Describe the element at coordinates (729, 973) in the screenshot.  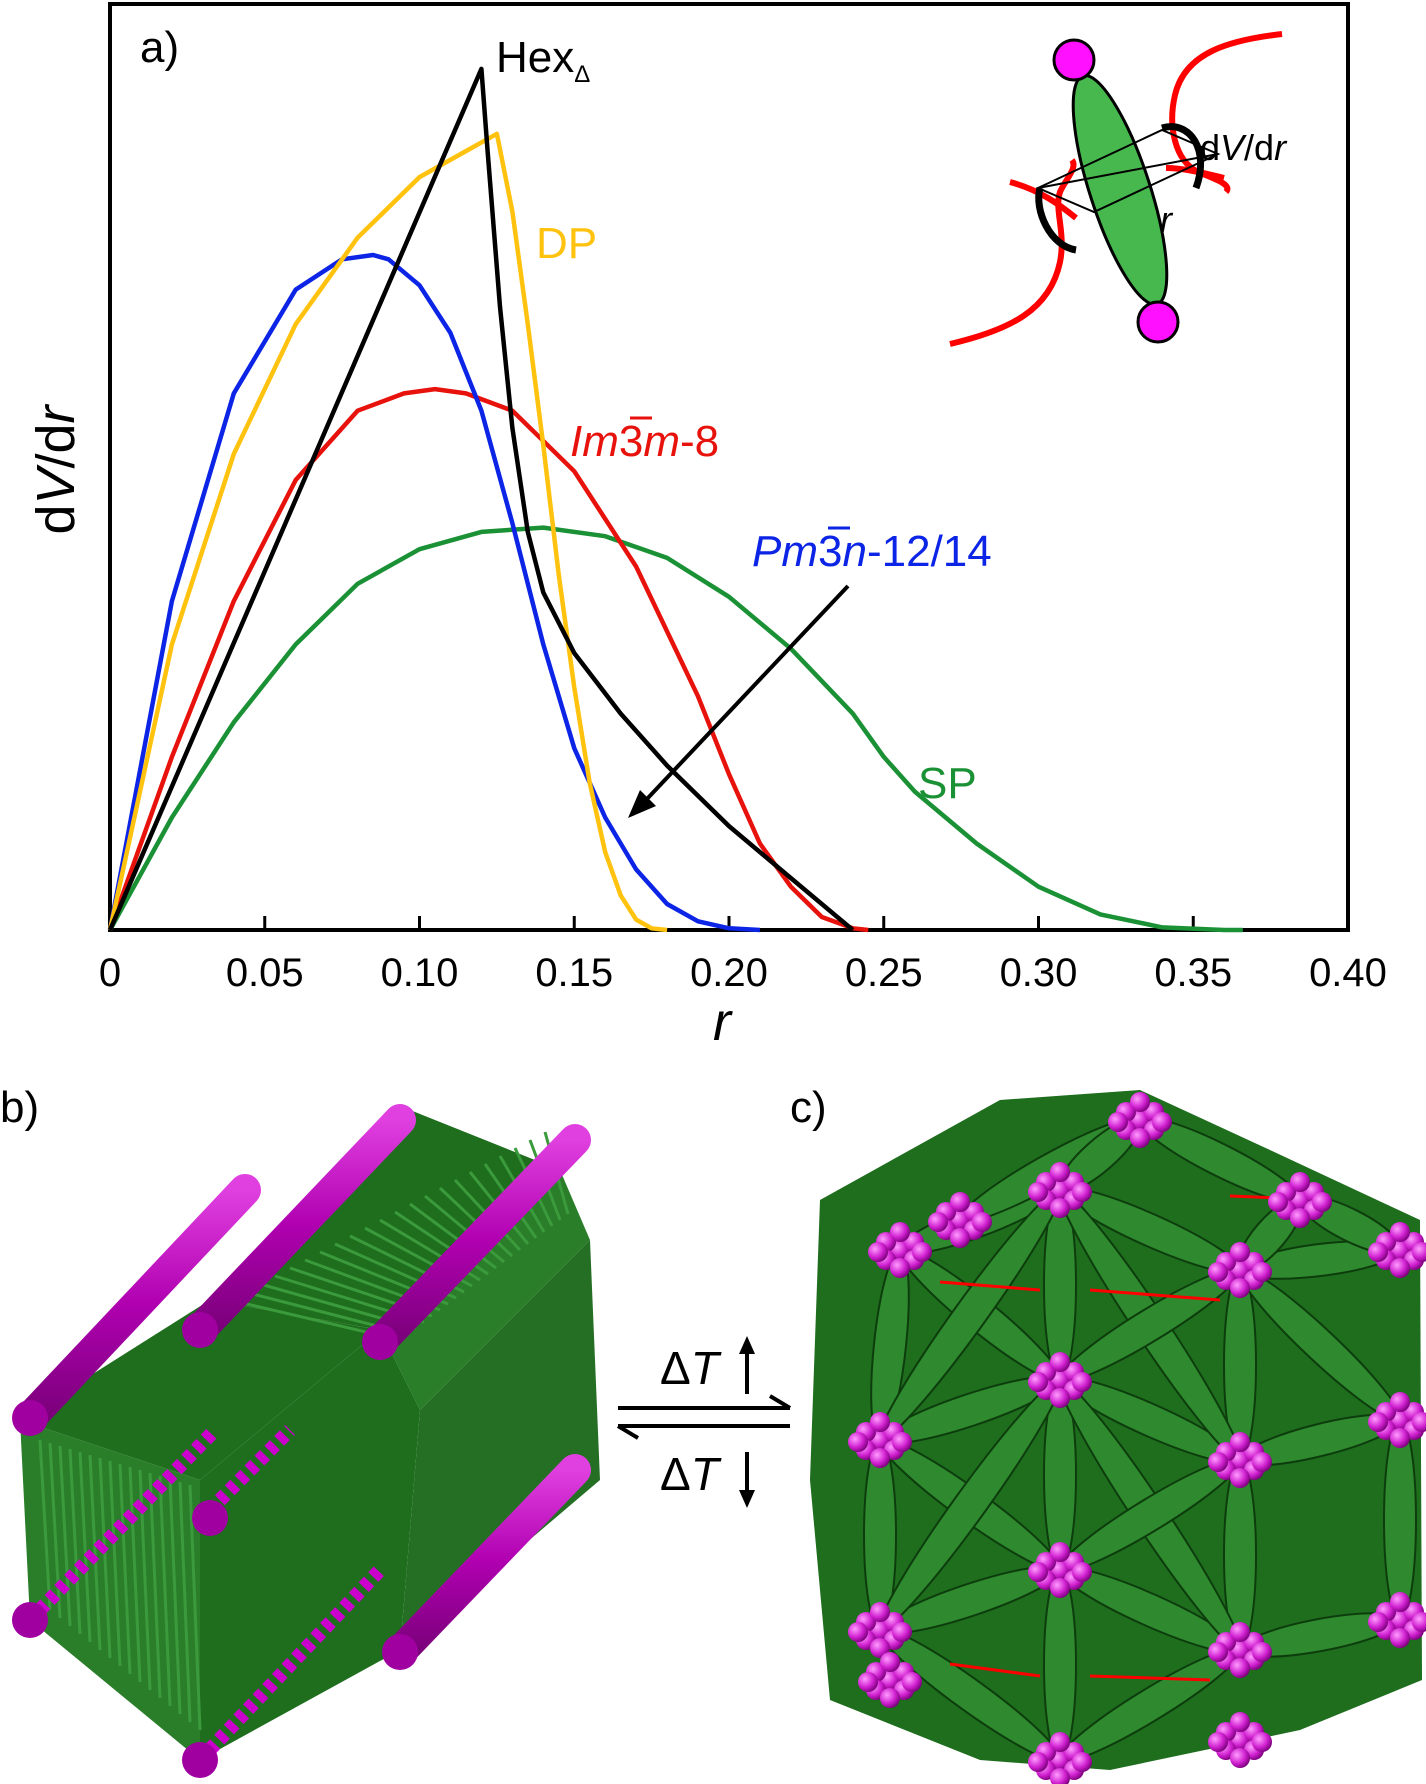
I see `x-tick-label: 0.20` at that location.